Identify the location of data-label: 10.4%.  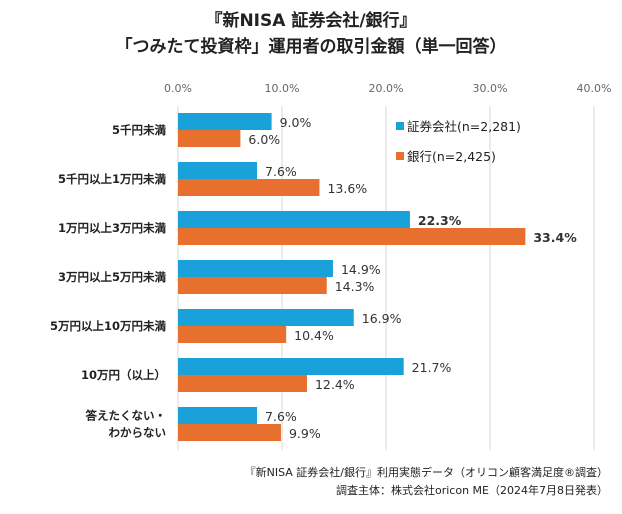
(314, 335).